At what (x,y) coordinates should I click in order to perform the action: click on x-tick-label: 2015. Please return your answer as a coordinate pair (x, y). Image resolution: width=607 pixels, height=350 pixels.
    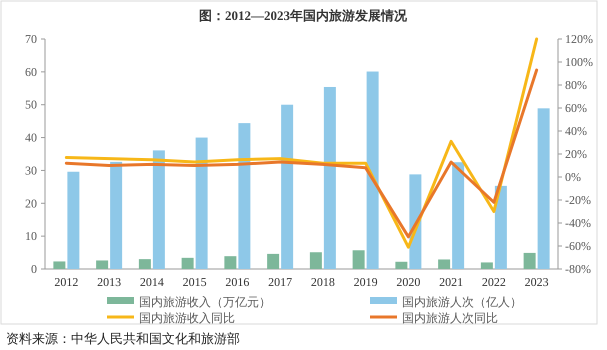
    Looking at the image, I should click on (194, 282).